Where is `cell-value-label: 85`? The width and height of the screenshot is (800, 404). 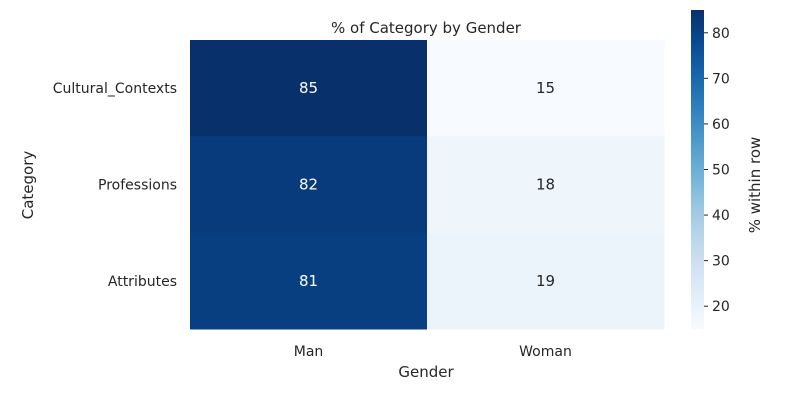 cell-value-label: 85 is located at coordinates (308, 88).